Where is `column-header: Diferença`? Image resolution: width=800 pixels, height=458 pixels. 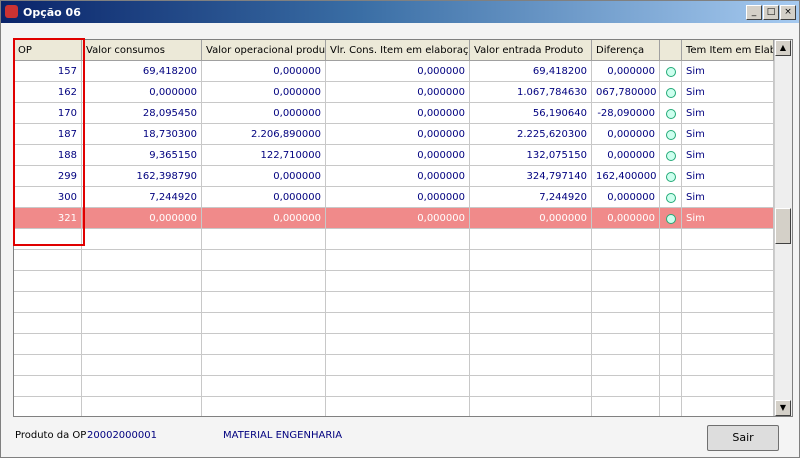 column-header: Diferença is located at coordinates (626, 50).